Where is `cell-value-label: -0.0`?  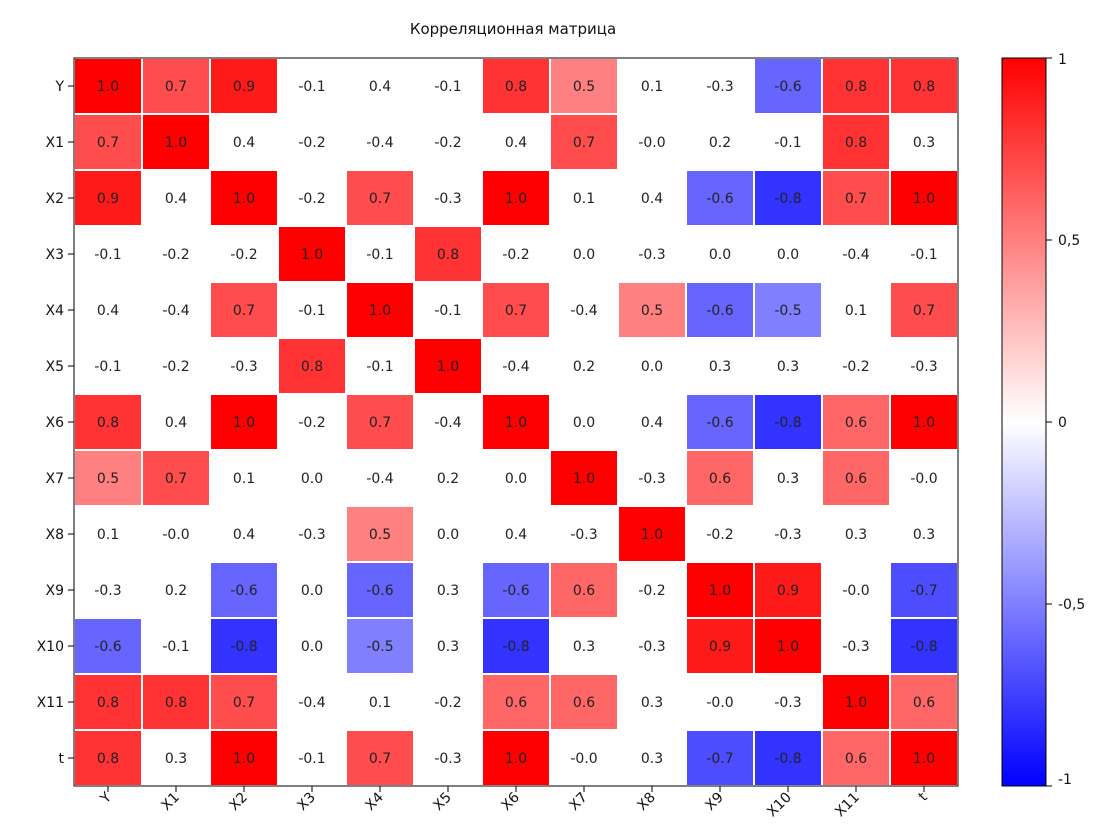 cell-value-label: -0.0 is located at coordinates (923, 479).